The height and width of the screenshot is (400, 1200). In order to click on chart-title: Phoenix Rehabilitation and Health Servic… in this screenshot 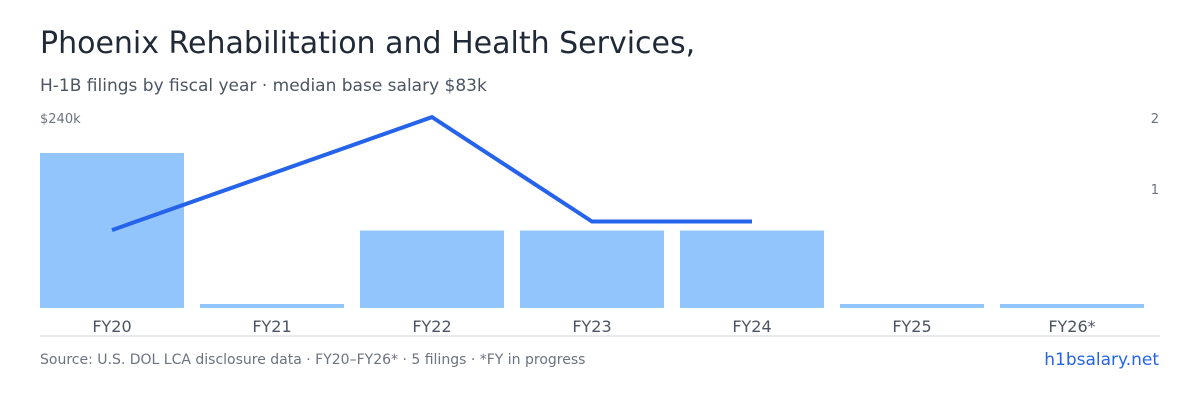, I will do `click(368, 43)`.